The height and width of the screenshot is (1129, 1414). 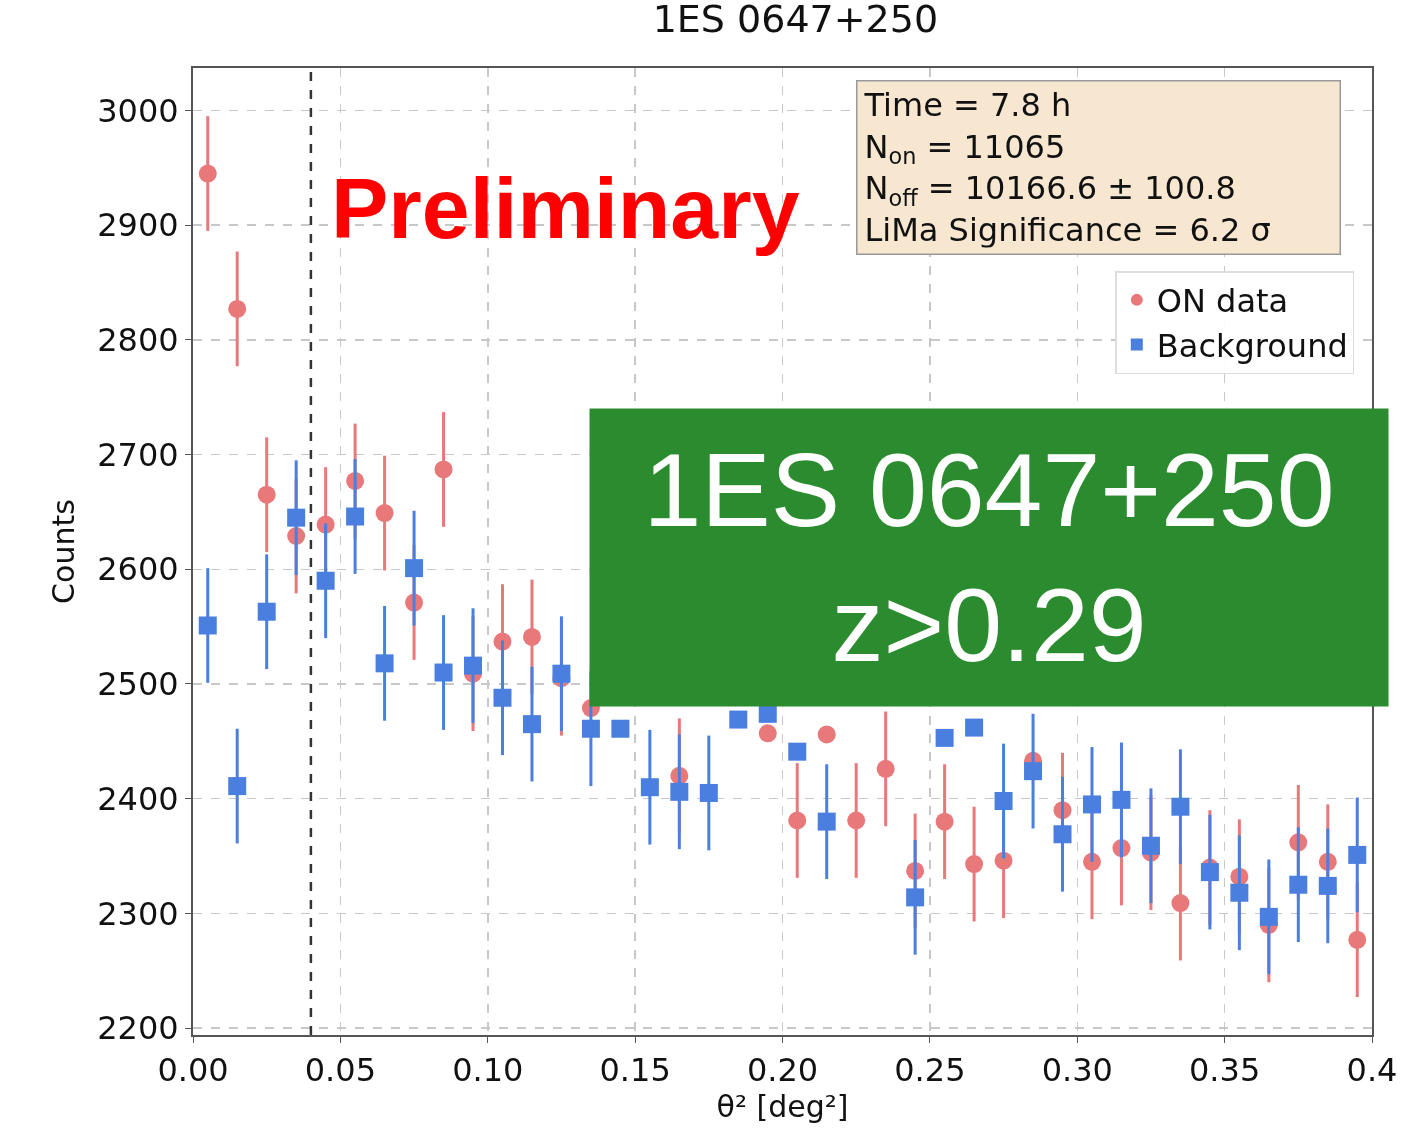 I want to click on annotation: Preliminary, so click(x=565, y=208).